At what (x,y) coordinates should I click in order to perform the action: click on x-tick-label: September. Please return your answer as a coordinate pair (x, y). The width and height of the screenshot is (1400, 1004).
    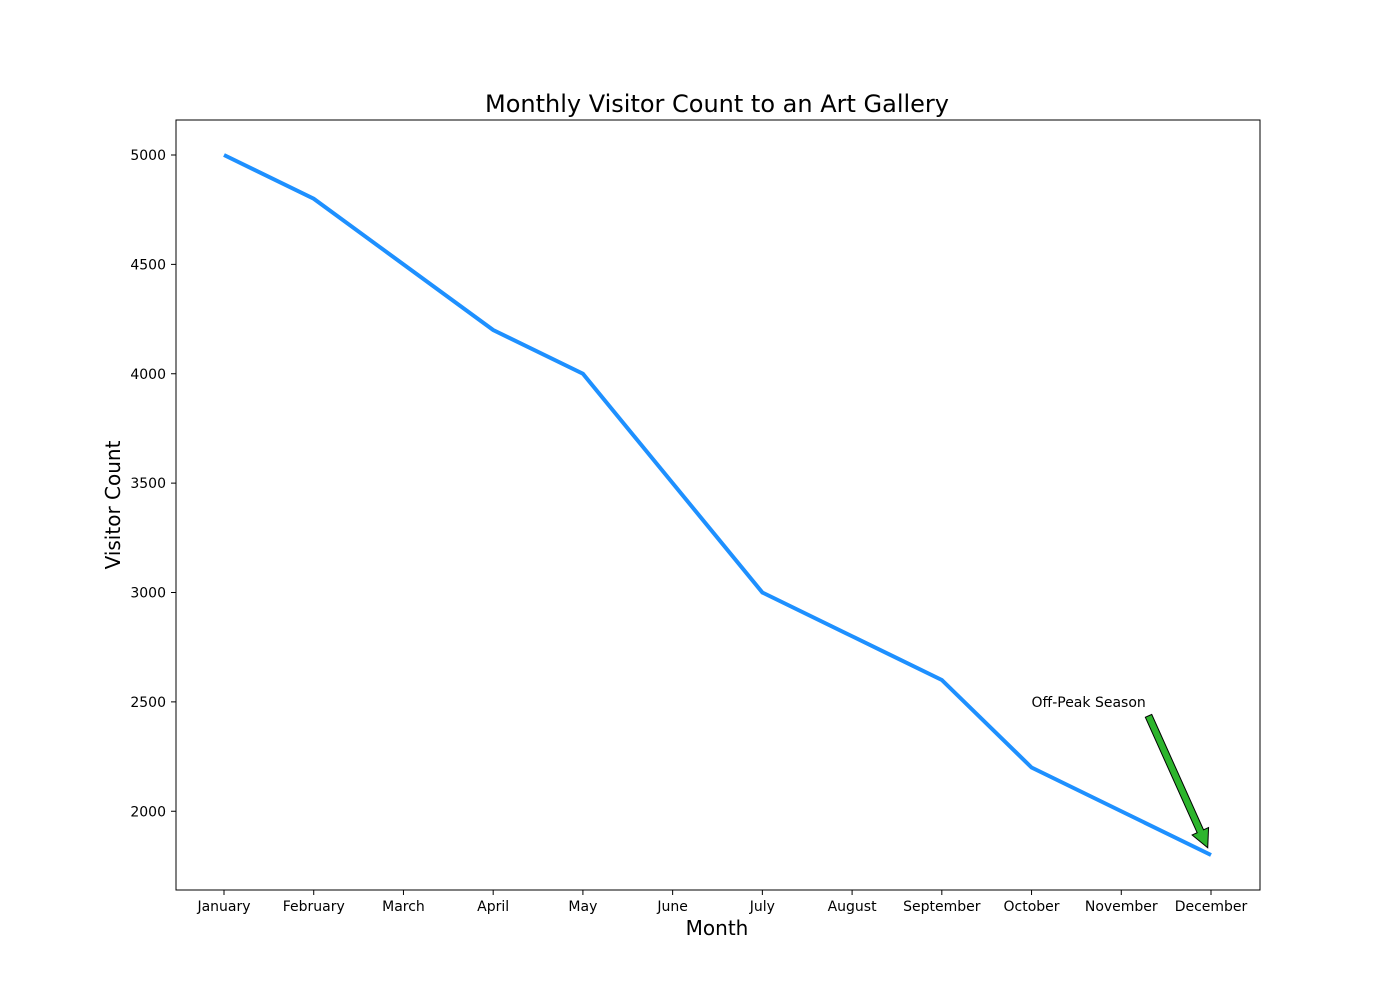
    Looking at the image, I should click on (942, 907).